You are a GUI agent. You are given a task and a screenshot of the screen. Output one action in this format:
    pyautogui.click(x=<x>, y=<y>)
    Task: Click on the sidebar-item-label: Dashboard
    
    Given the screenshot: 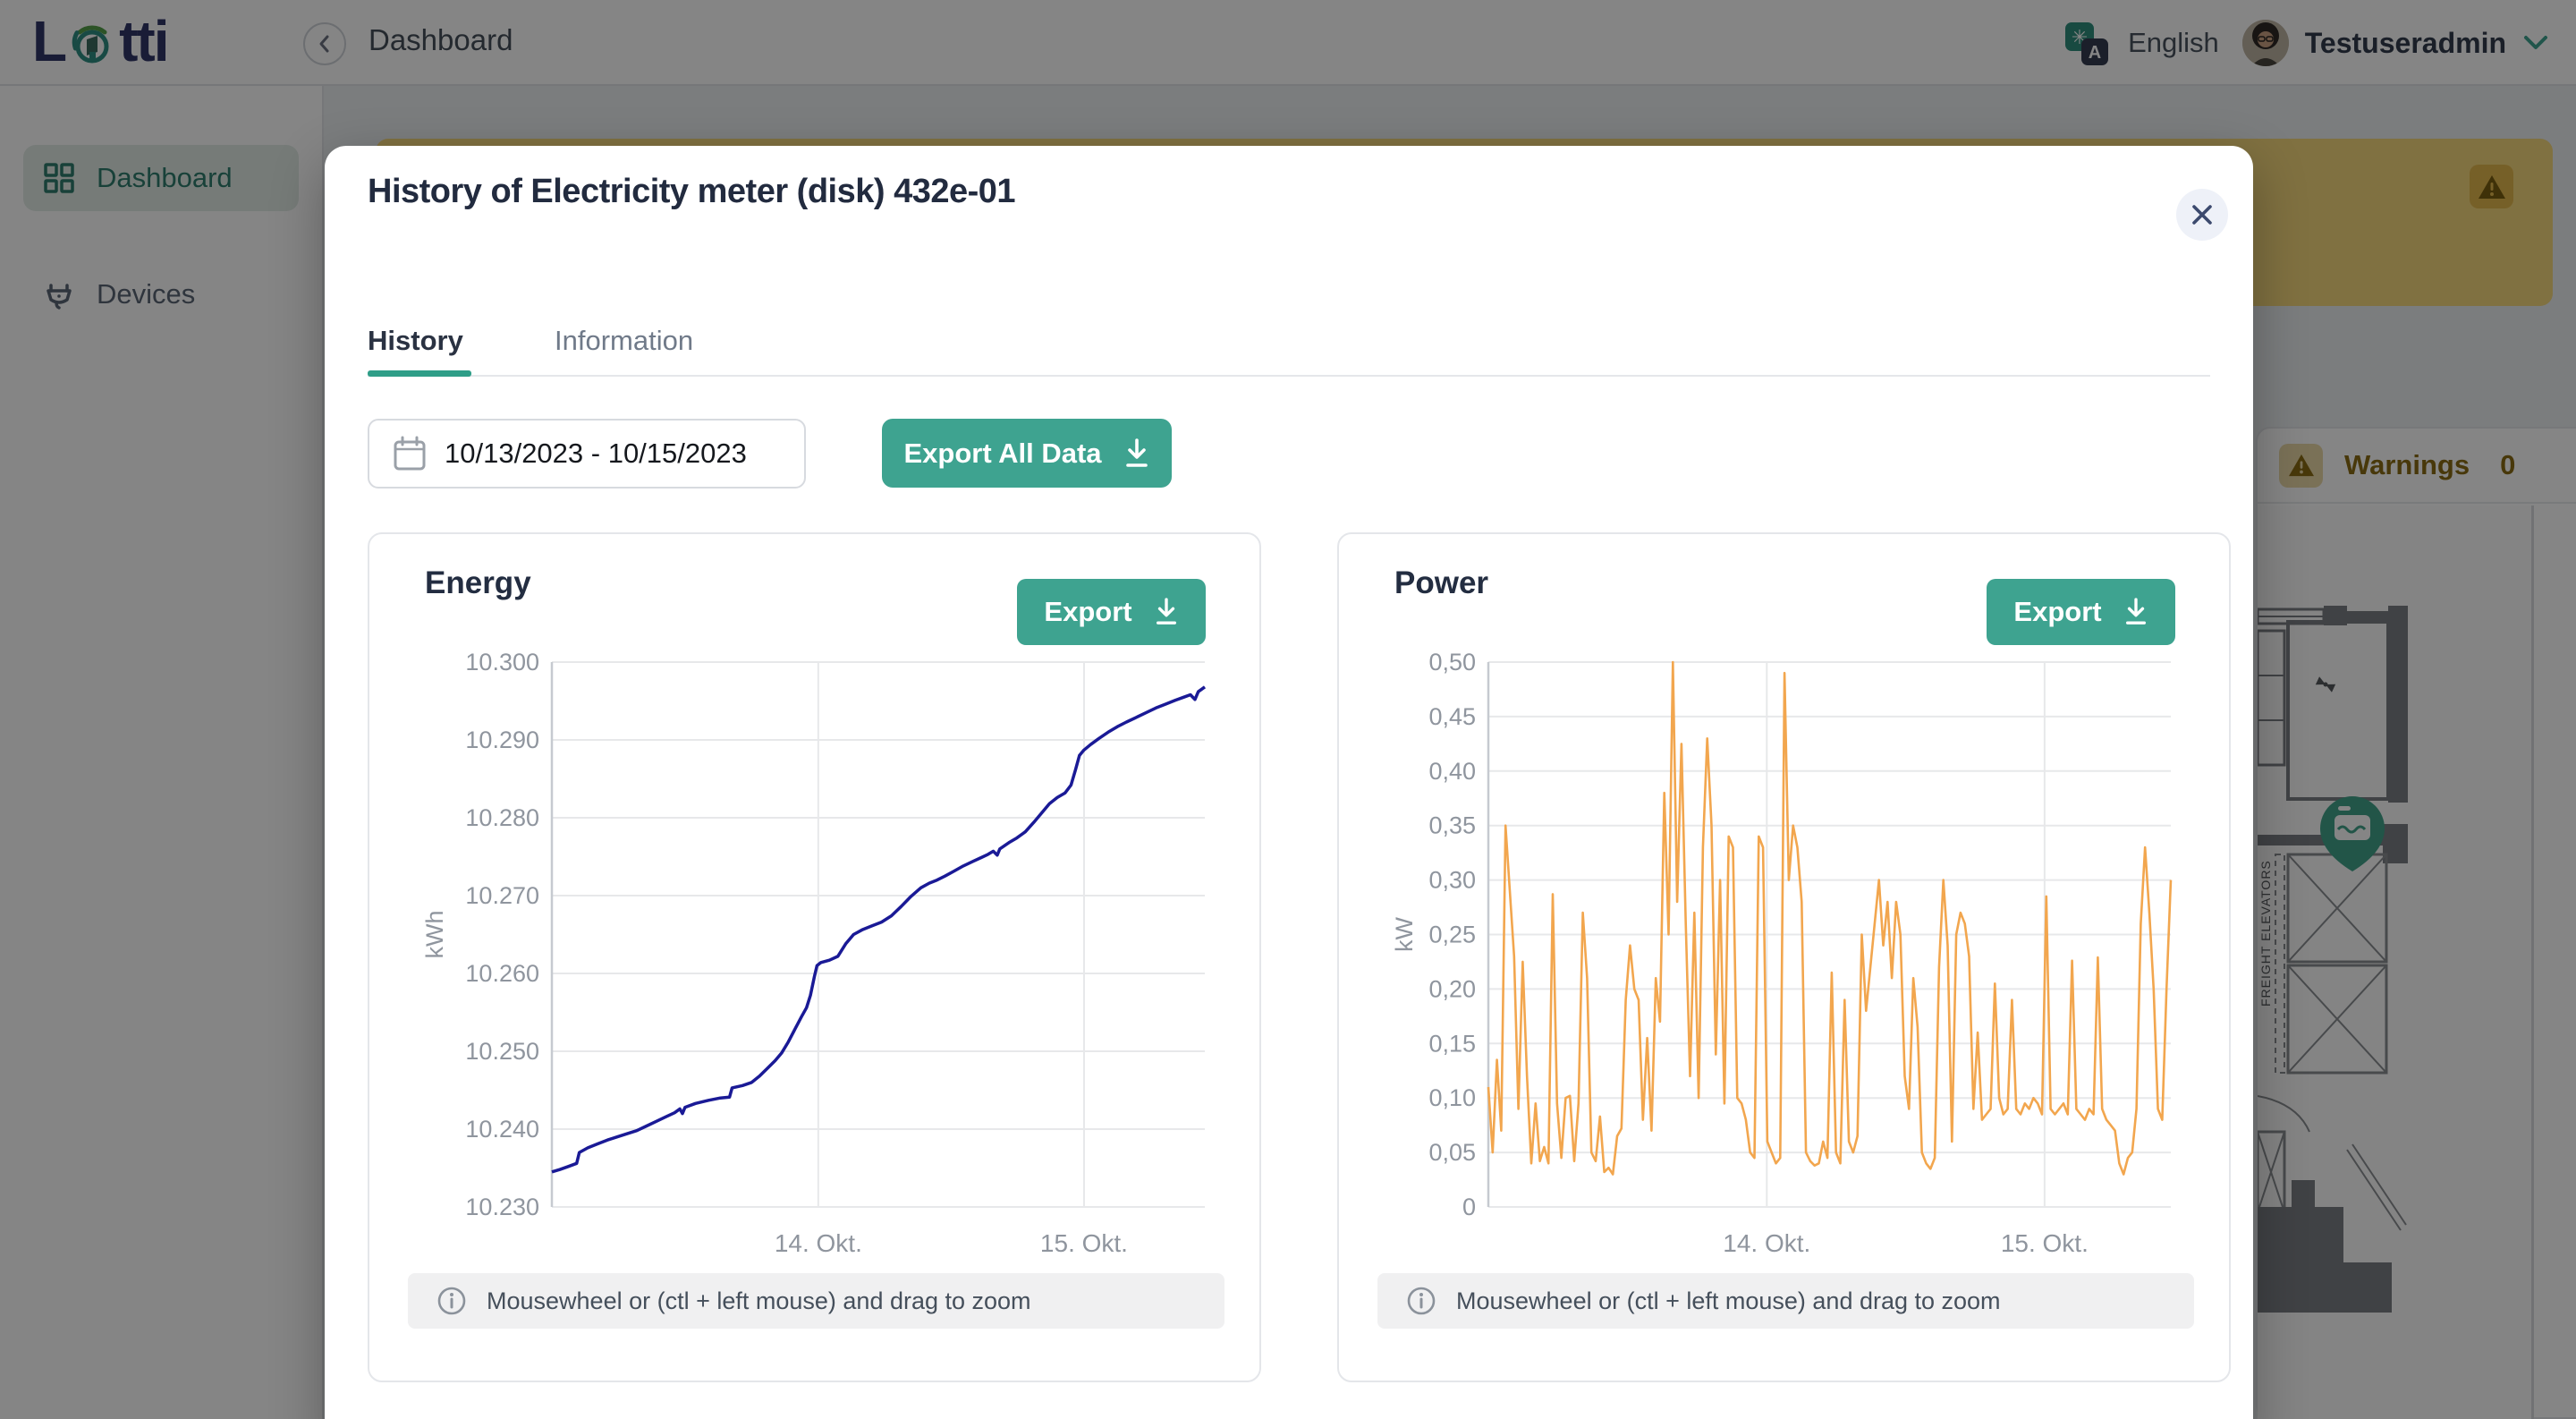 What is the action you would take?
    pyautogui.click(x=165, y=177)
    